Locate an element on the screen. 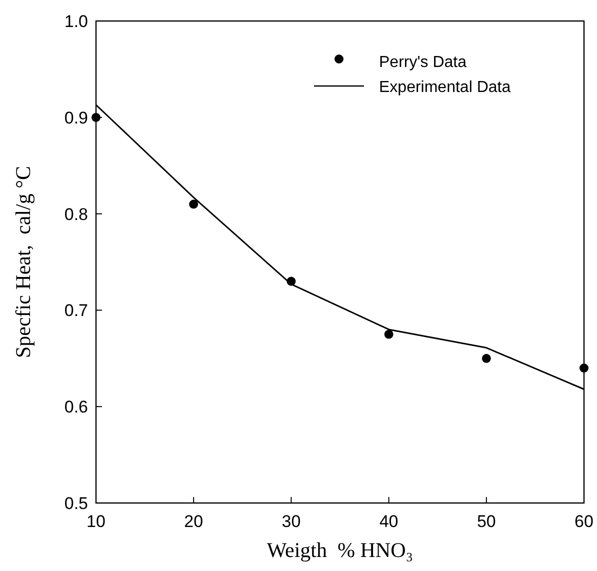 The image size is (597, 571). y-tick-label: 1.0 is located at coordinates (76, 21).